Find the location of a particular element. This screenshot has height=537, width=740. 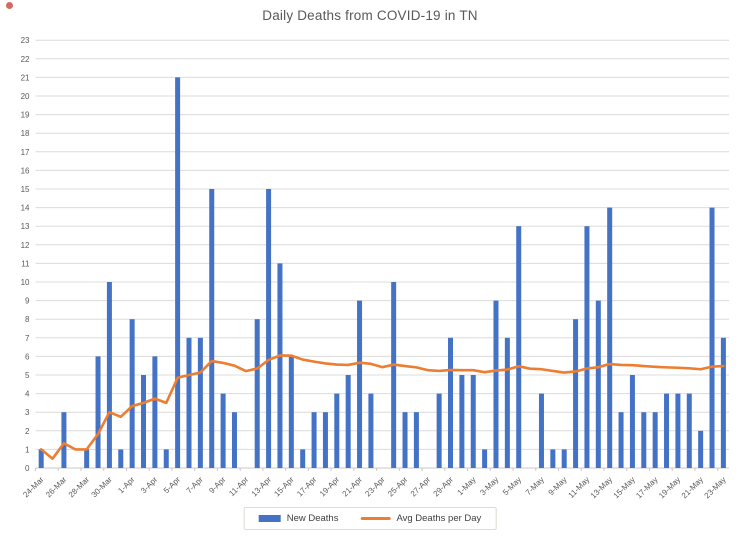

y-axis-tick-label: 18 is located at coordinates (25, 133).